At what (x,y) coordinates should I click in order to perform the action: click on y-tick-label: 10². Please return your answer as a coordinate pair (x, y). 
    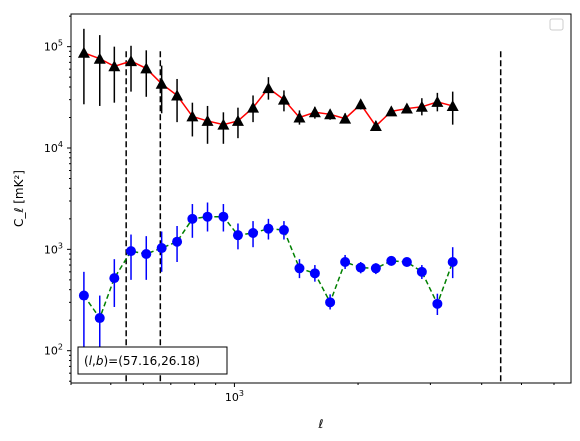
    Looking at the image, I should click on (53, 350).